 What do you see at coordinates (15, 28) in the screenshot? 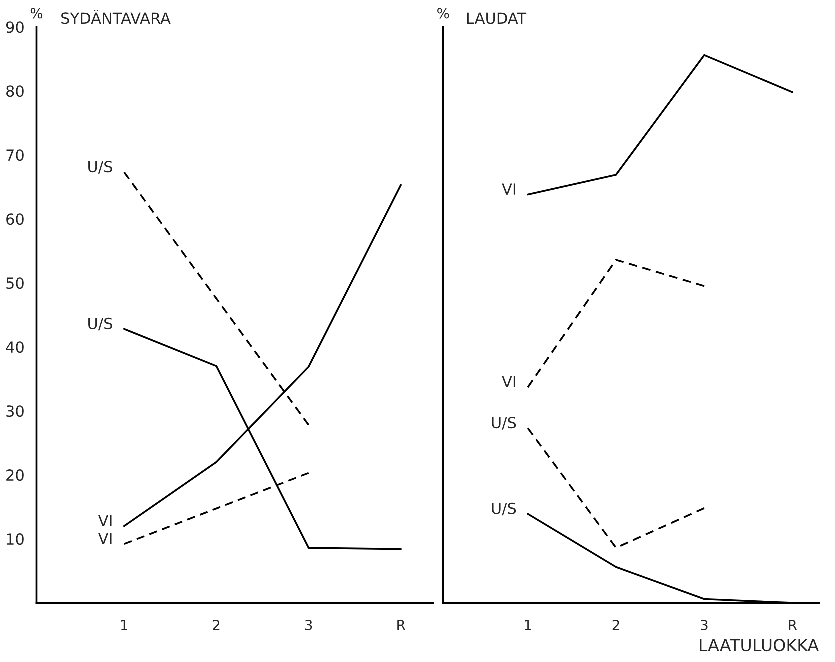
I see `y-tick-label: 90` at bounding box center [15, 28].